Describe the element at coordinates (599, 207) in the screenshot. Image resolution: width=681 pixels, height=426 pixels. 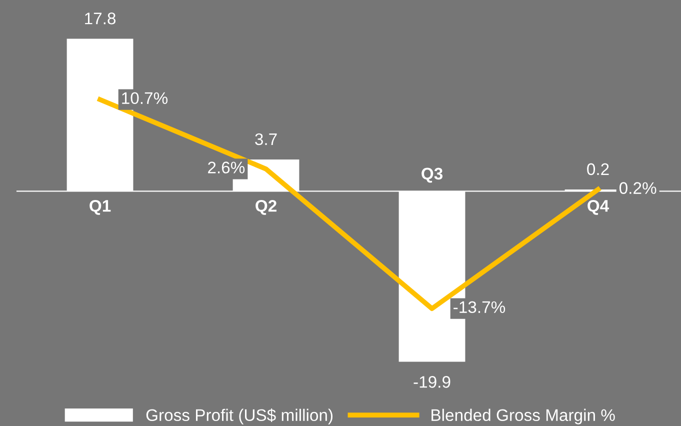
I see `x-tick-label: Q4` at that location.